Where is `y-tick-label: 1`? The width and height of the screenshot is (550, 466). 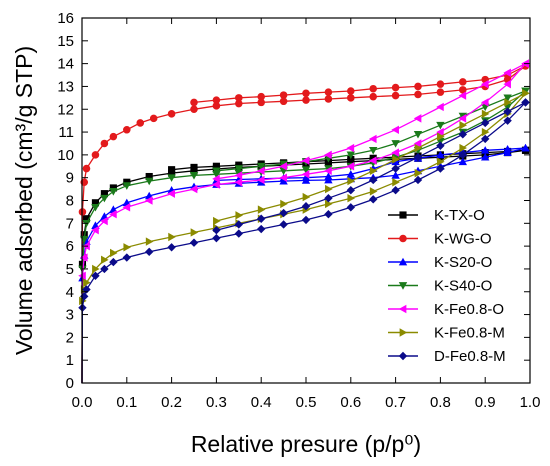
y-tick-label: 1 is located at coordinates (70, 360).